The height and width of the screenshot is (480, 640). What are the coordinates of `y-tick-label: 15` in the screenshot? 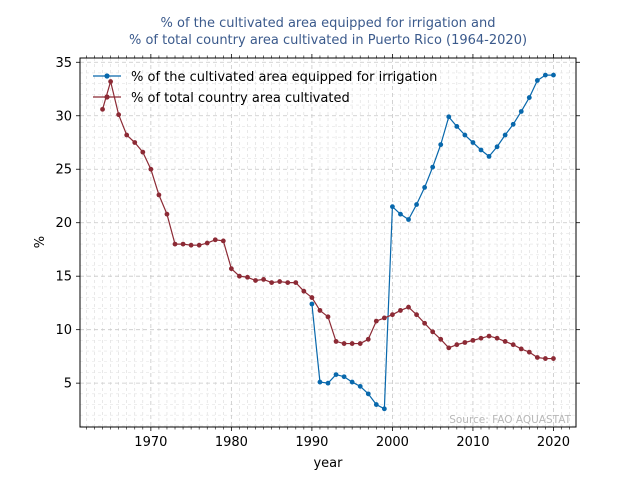 It's located at (63, 277).